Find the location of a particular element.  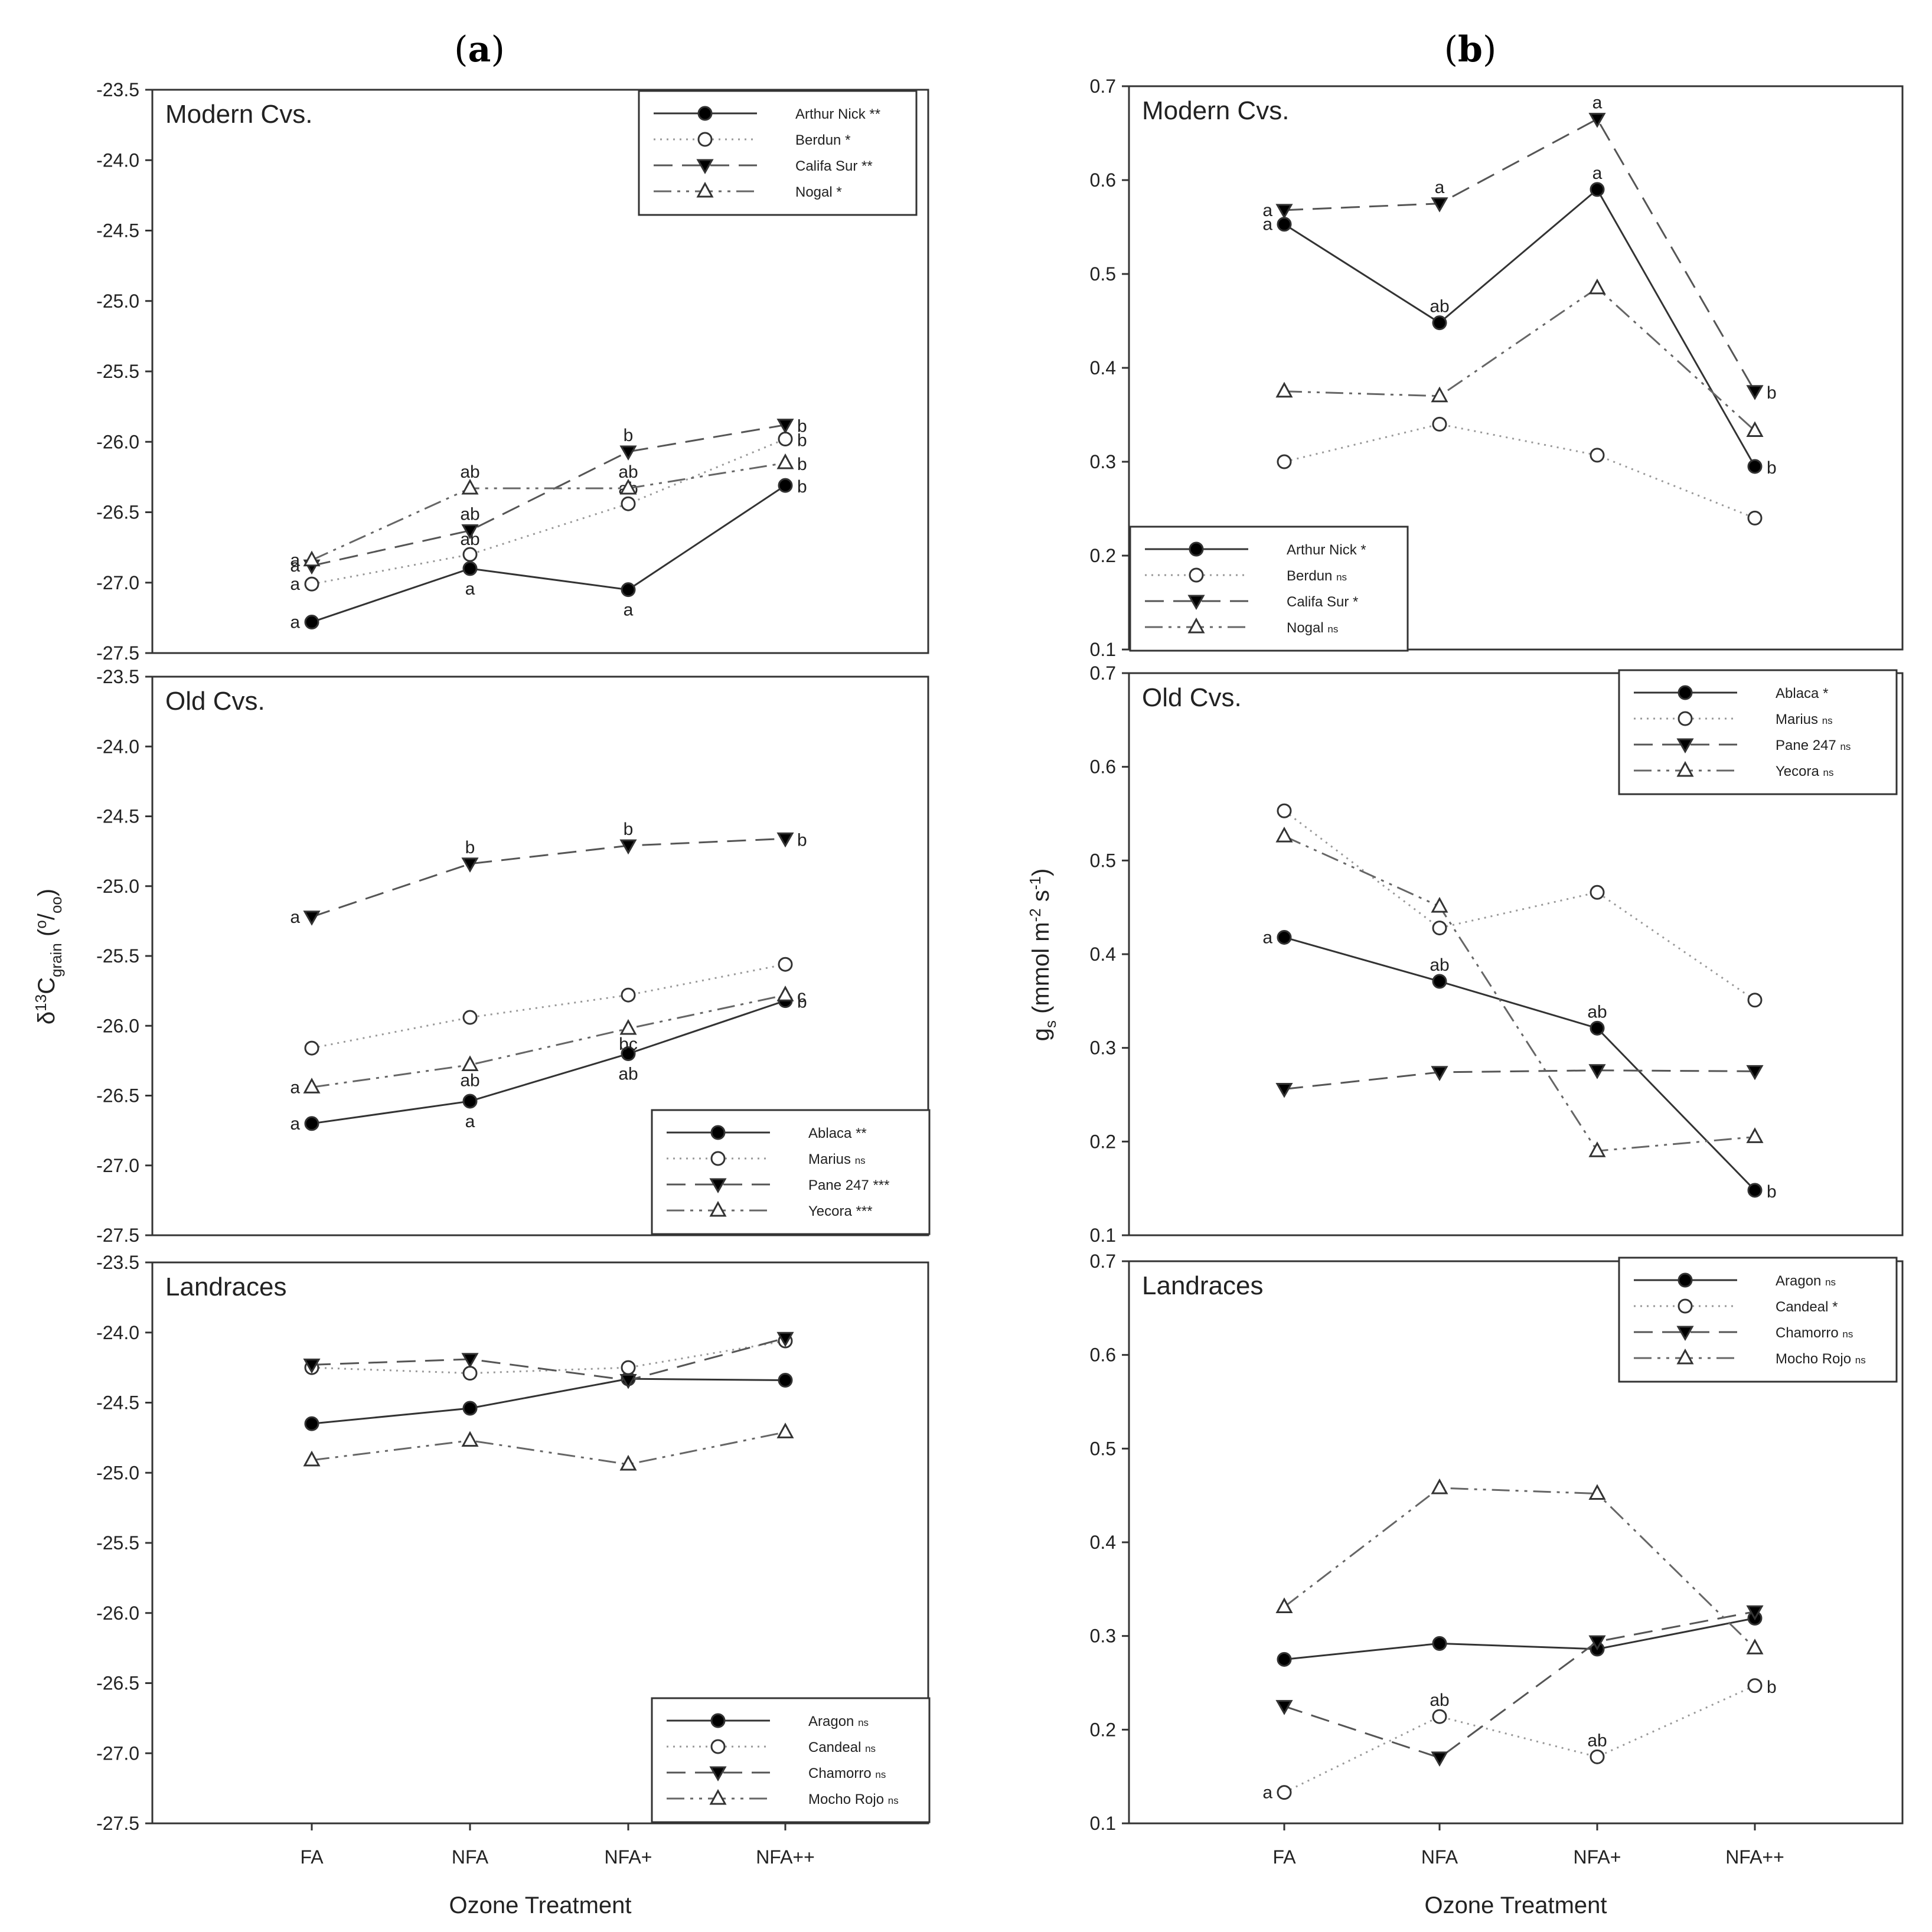

significance-letter: bc is located at coordinates (628, 1044).